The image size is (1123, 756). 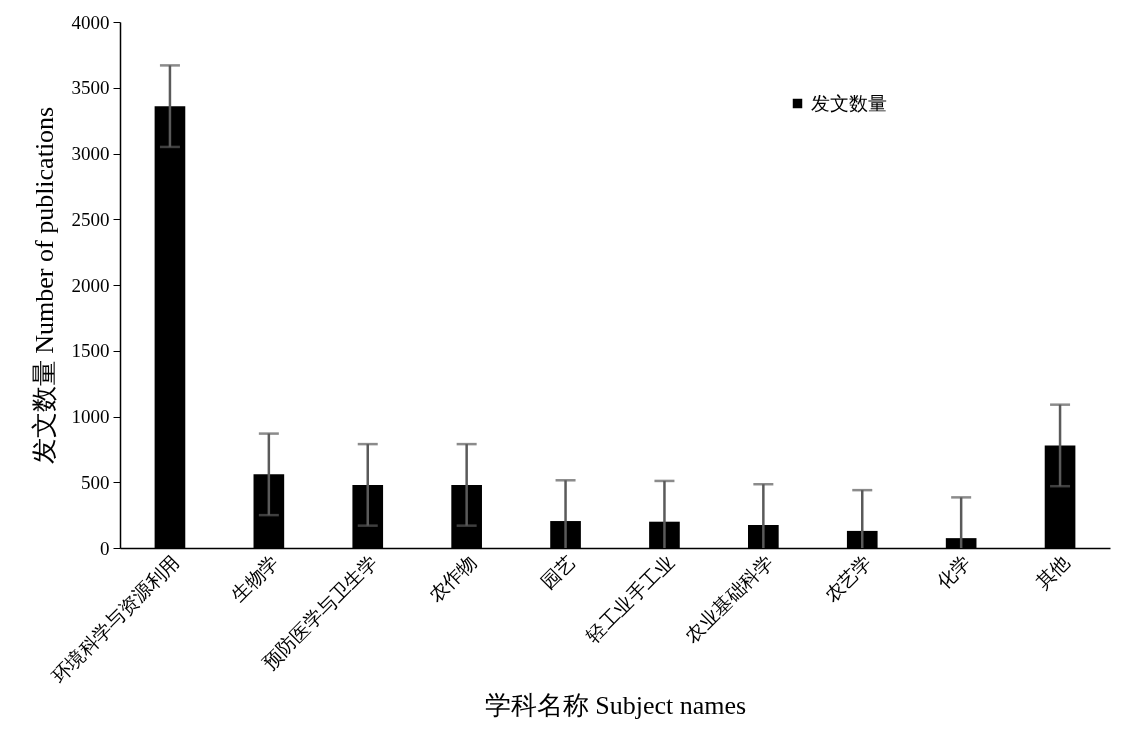 What do you see at coordinates (90, 351) in the screenshot?
I see `y-tick-label: 1500` at bounding box center [90, 351].